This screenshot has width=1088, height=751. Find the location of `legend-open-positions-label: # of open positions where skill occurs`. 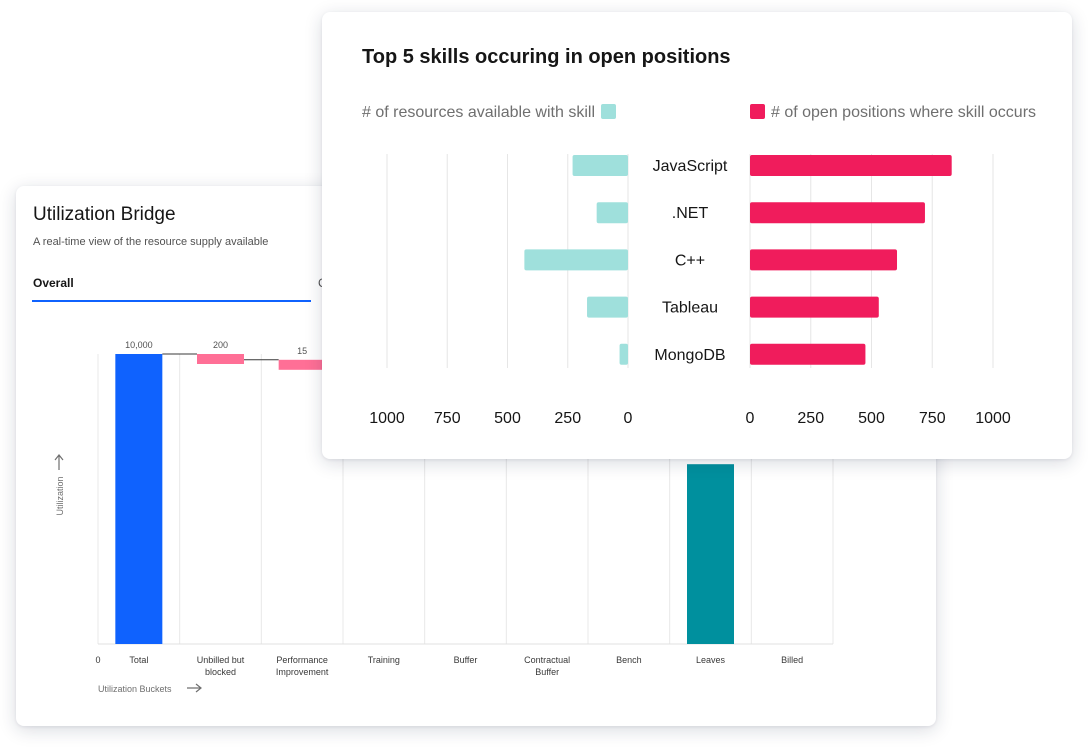

legend-open-positions-label: # of open positions where skill occurs is located at coordinates (904, 112).